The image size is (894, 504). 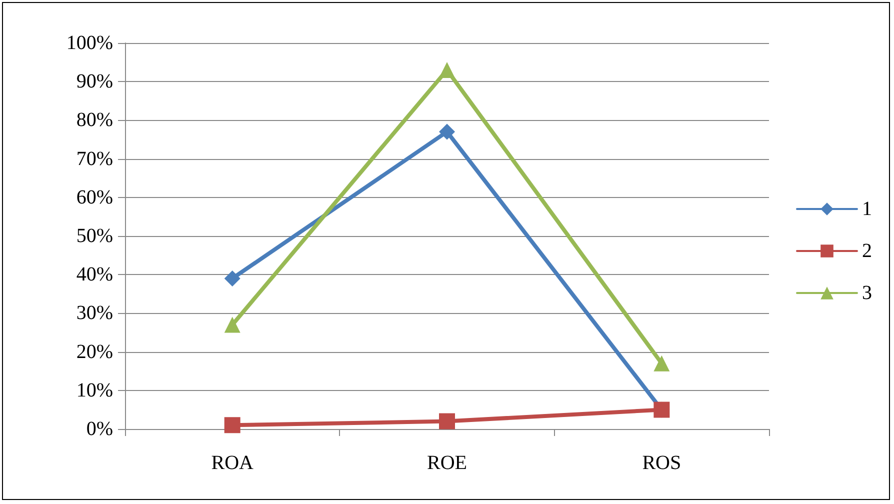 What do you see at coordinates (94, 351) in the screenshot?
I see `y-tick-label: 20%` at bounding box center [94, 351].